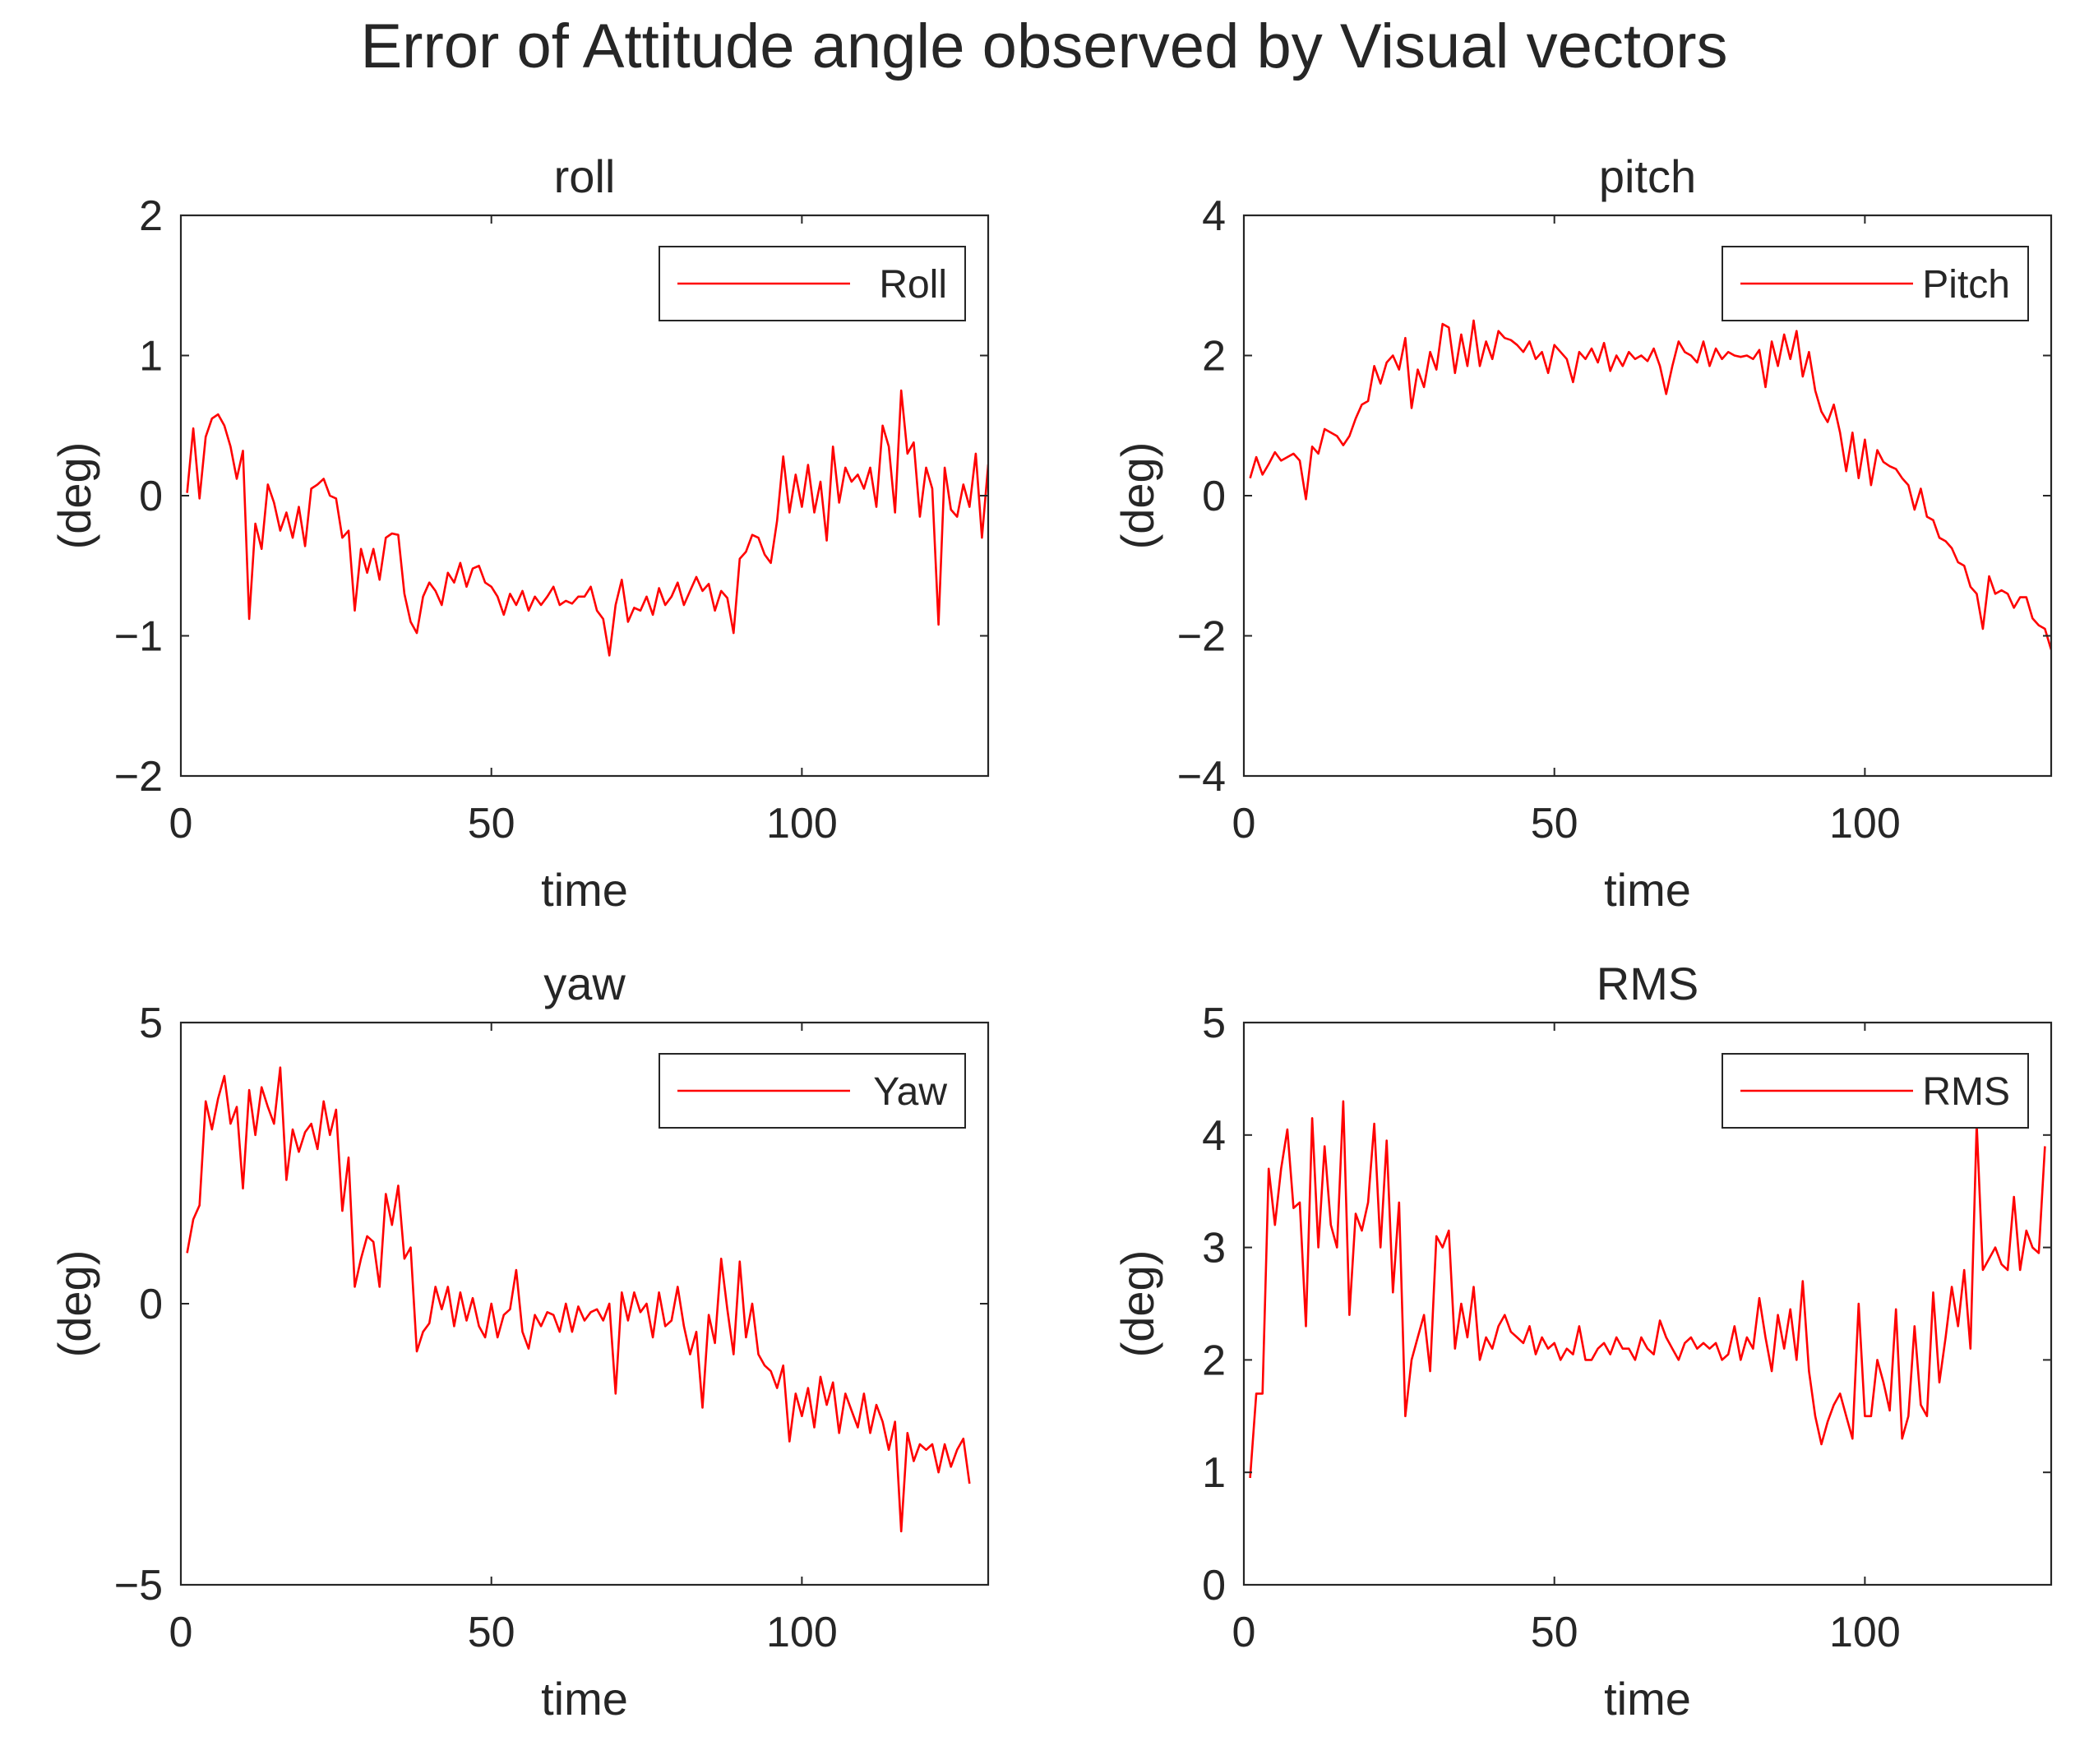  What do you see at coordinates (138, 637) in the screenshot?
I see `y-tick-label: −1` at bounding box center [138, 637].